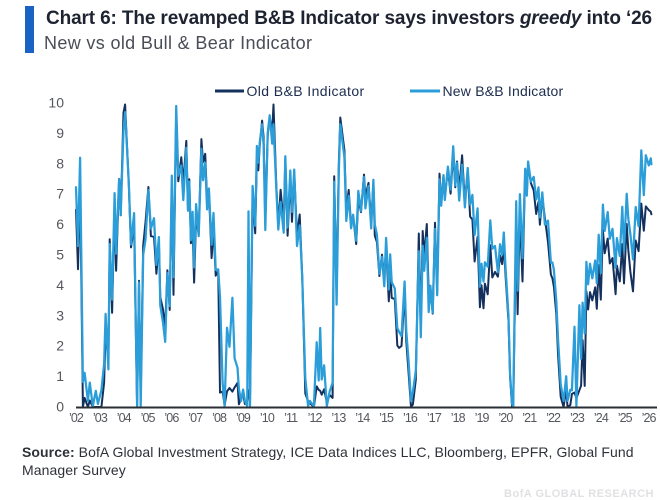 The width and height of the screenshot is (660, 500). Describe the element at coordinates (553, 418) in the screenshot. I see `svg-text: ’22` at that location.